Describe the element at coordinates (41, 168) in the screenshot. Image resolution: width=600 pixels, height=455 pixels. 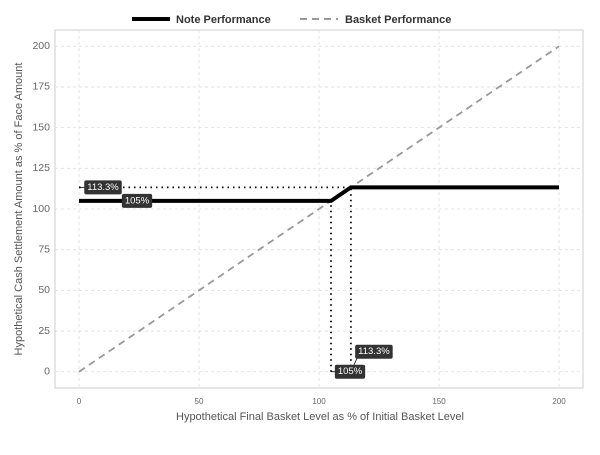
I see `y-tick-label: 125` at that location.